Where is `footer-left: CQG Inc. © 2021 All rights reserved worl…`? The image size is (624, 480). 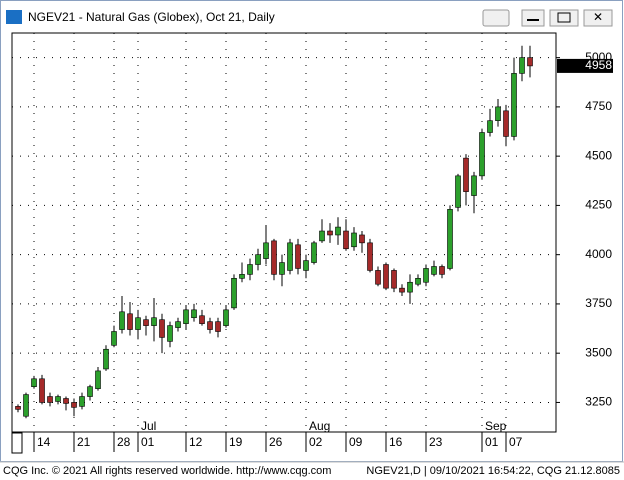 footer-left: CQG Inc. © 2021 All rights reserved worl… is located at coordinates (167, 471).